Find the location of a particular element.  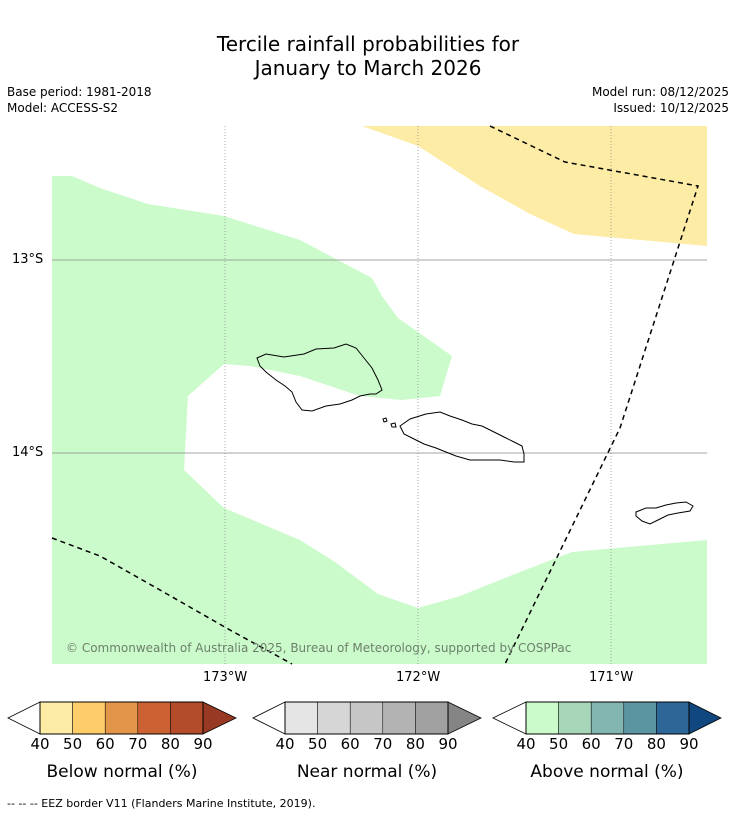

lon-label-173w: 173°W is located at coordinates (225, 677).